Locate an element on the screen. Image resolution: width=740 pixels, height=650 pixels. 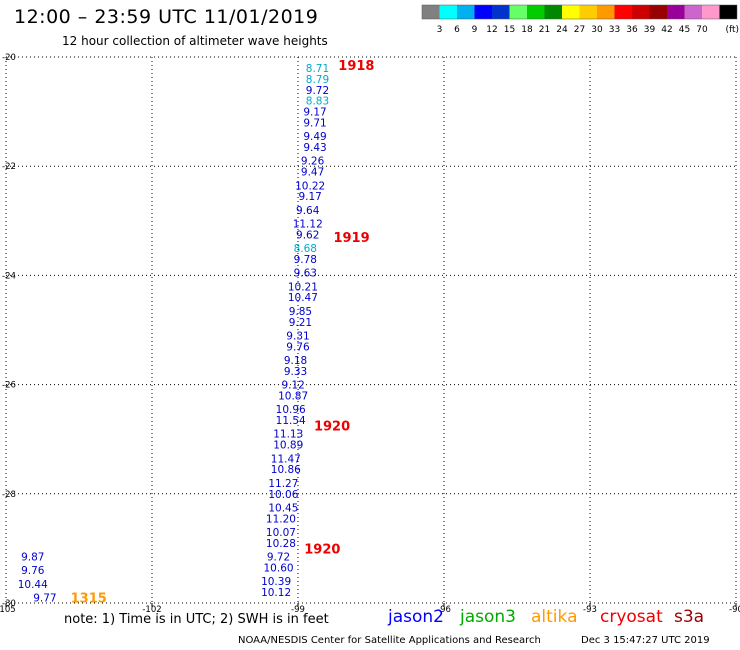
x-tick-label: -99 is located at coordinates (298, 610).